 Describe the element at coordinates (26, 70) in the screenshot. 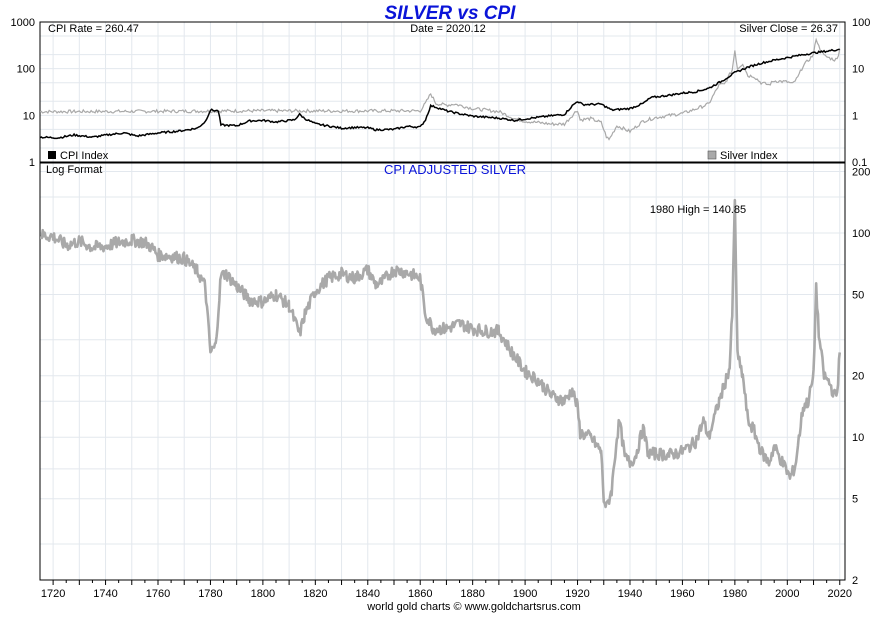

I see `top-left-axis-tick: 100` at that location.